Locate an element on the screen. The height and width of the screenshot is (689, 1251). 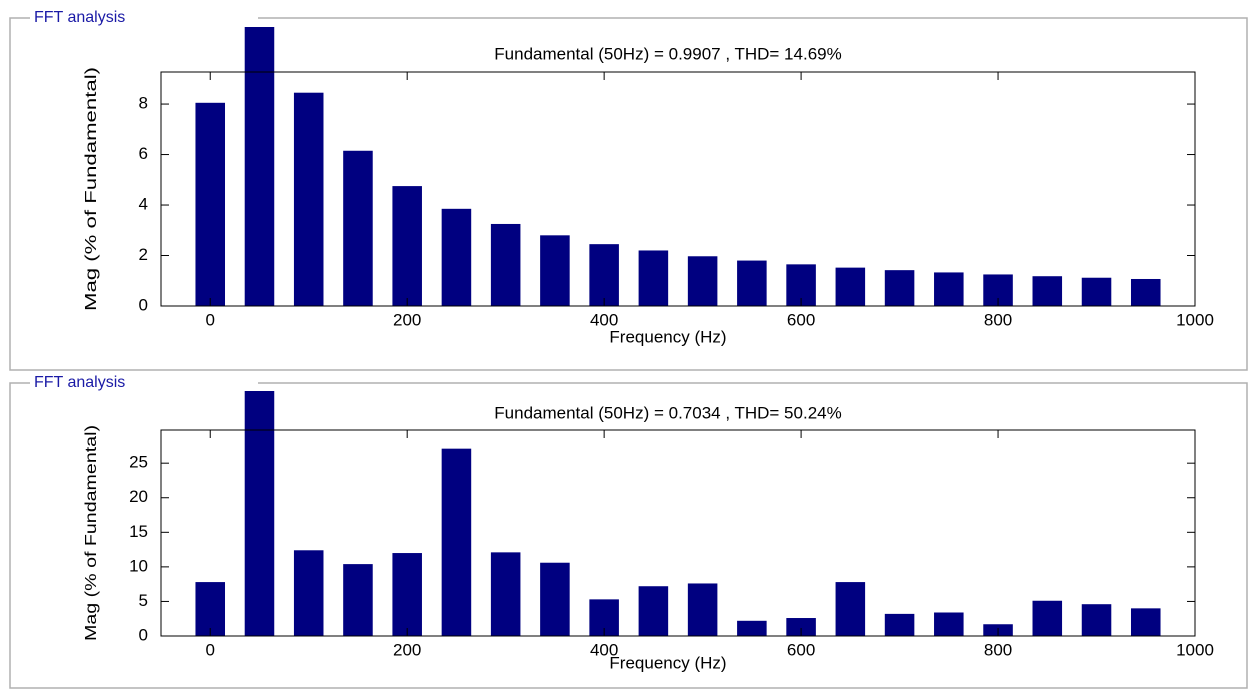
y-tick-label: 2 is located at coordinates (143, 254).